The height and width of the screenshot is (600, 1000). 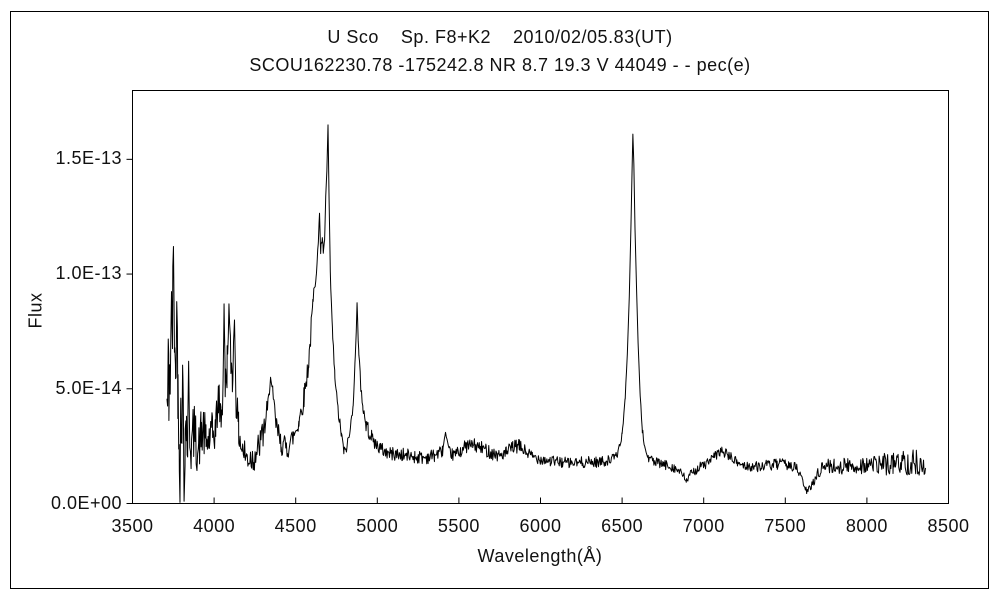 I want to click on x-tick-label: 4500, so click(x=295, y=526).